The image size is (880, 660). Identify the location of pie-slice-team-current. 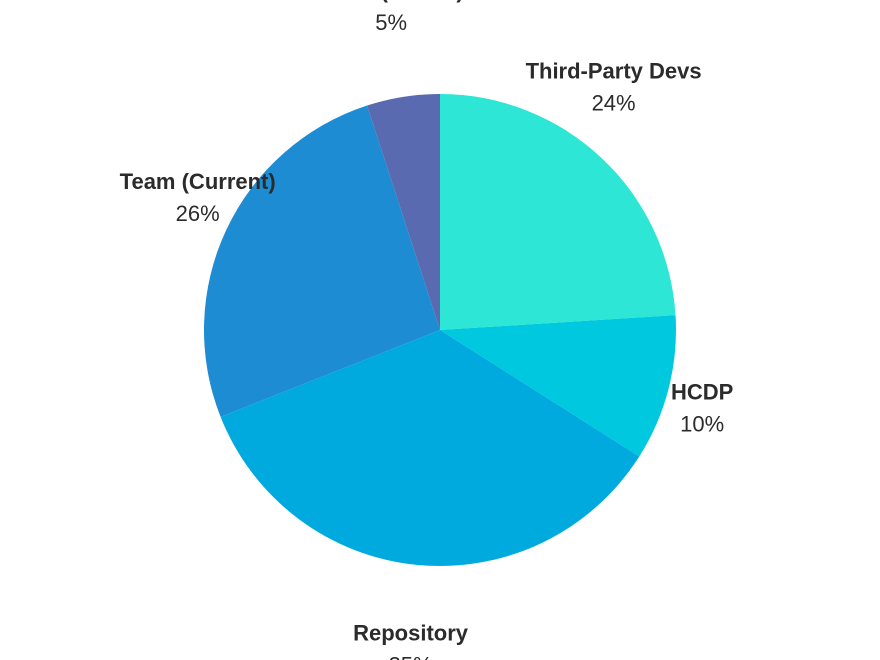
(321, 261).